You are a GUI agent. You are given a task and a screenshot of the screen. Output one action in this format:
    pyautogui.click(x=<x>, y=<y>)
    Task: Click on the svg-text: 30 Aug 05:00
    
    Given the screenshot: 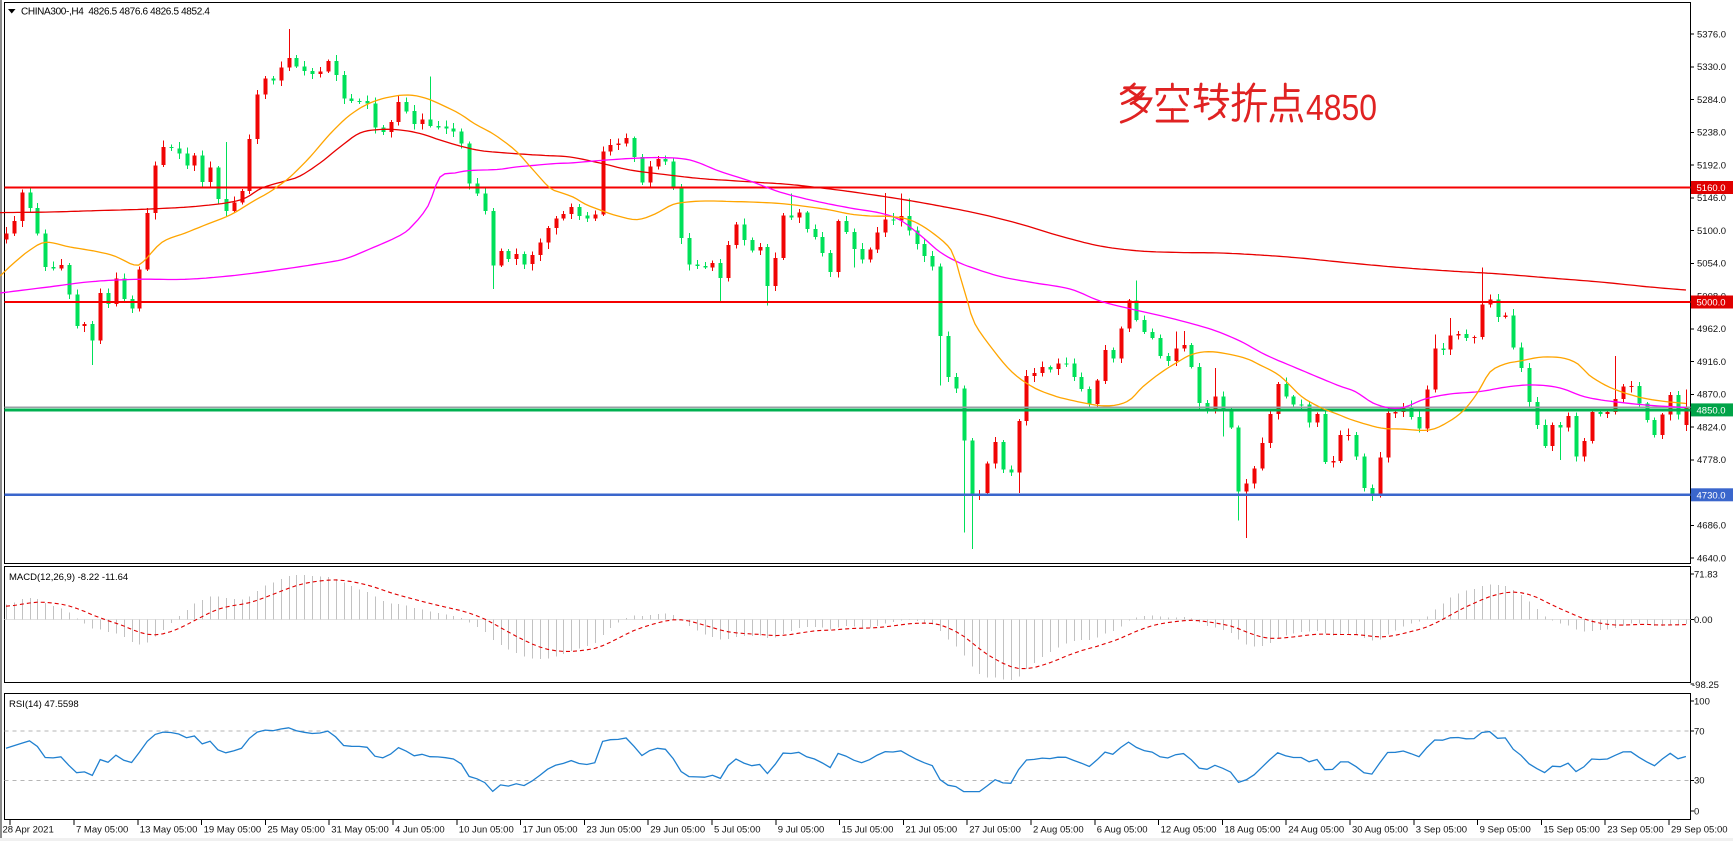 What is the action you would take?
    pyautogui.click(x=1380, y=830)
    